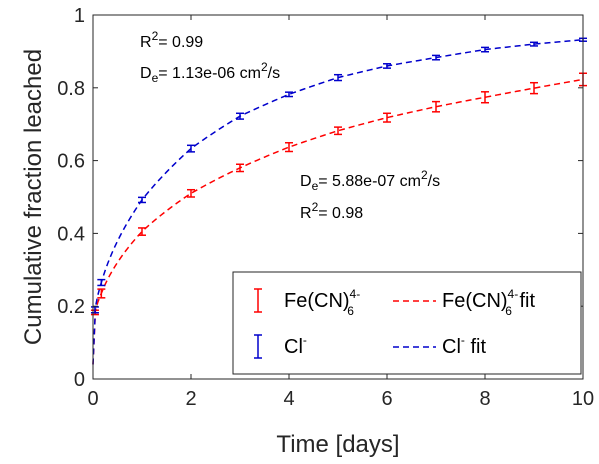 The width and height of the screenshot is (599, 464). Describe the element at coordinates (484, 399) in the screenshot. I see `x-tick-label: 8` at that location.